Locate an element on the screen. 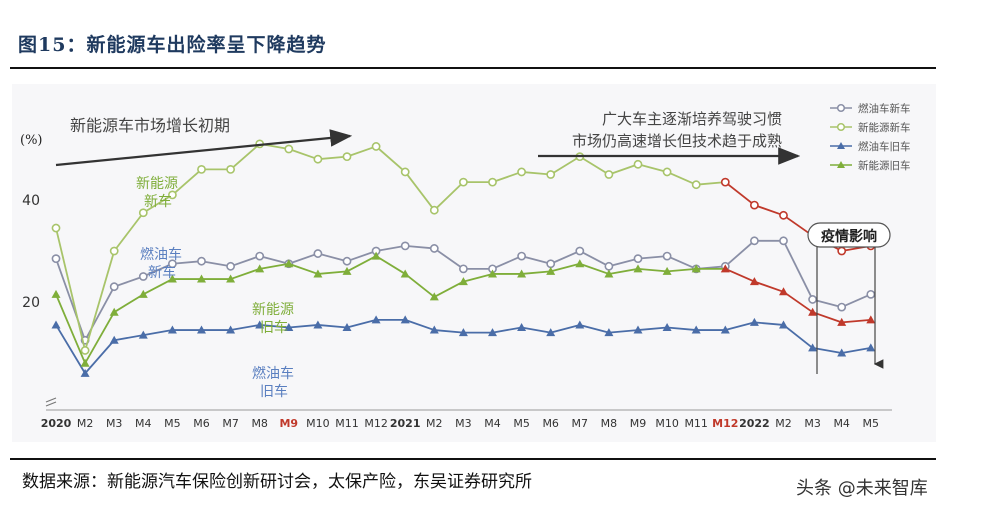 This screenshot has height=511, width=996. callout-ice-new-2: 新车 is located at coordinates (162, 272).